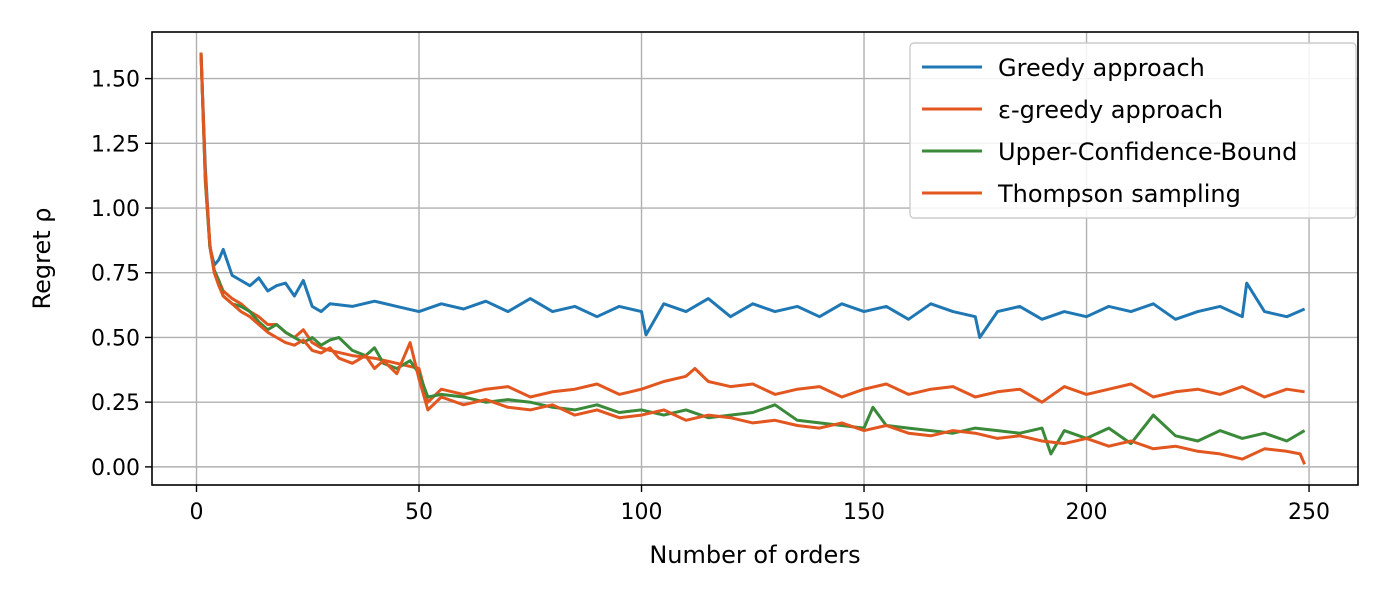  I want to click on x-tick-label: 50, so click(419, 512).